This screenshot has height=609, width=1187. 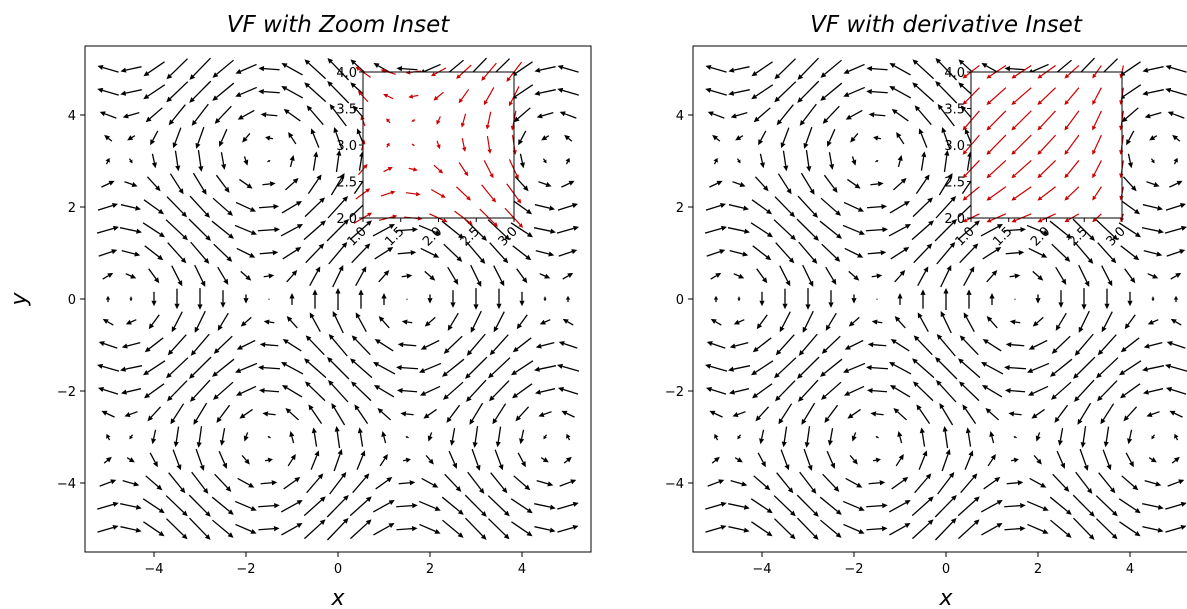 What do you see at coordinates (508, 236) in the screenshot?
I see `inset-x-tick-label: 3.0` at bounding box center [508, 236].